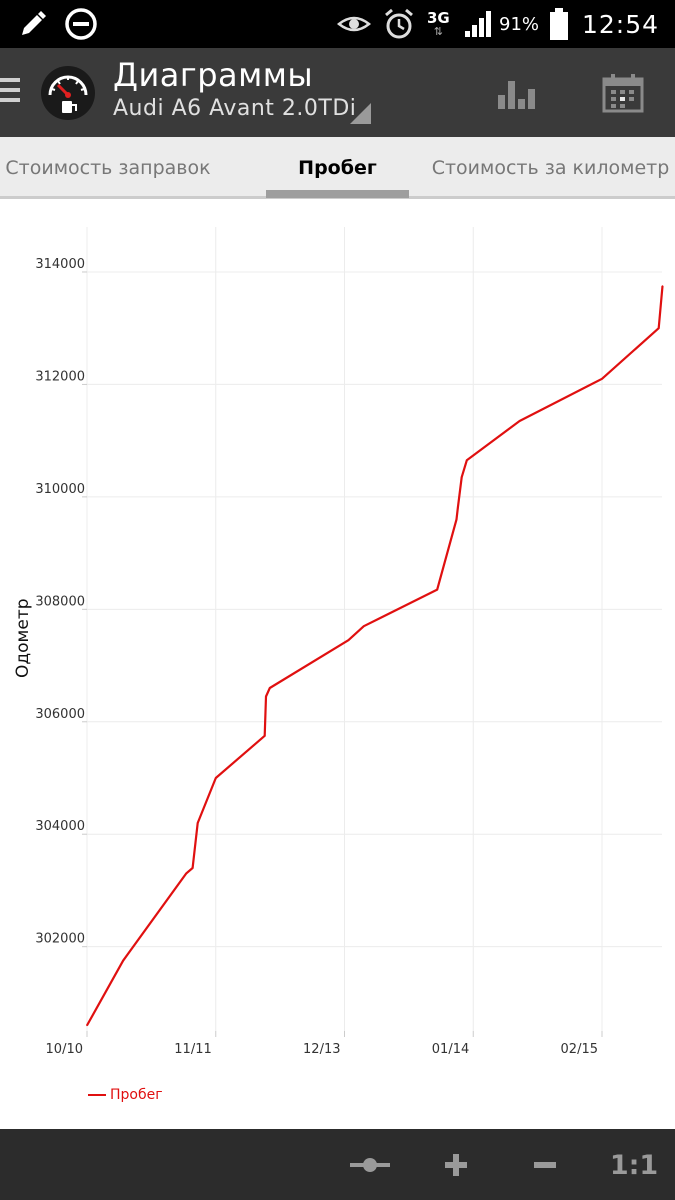 The height and width of the screenshot is (1200, 675). Describe the element at coordinates (337, 194) in the screenshot. I see `active-tab-indicator` at that location.